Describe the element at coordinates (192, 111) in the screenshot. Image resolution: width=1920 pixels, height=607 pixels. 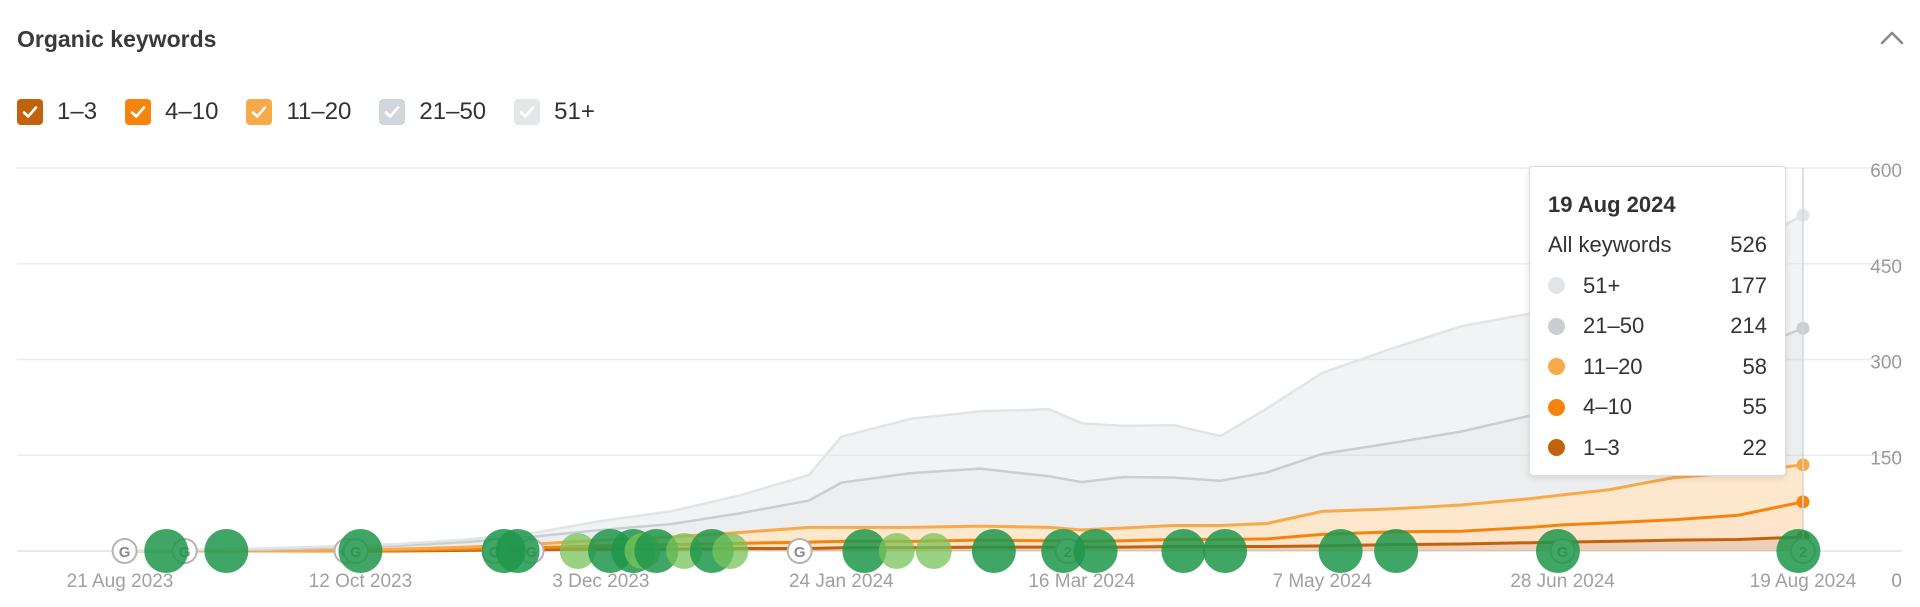
I see `legend-label: 4–10` at that location.